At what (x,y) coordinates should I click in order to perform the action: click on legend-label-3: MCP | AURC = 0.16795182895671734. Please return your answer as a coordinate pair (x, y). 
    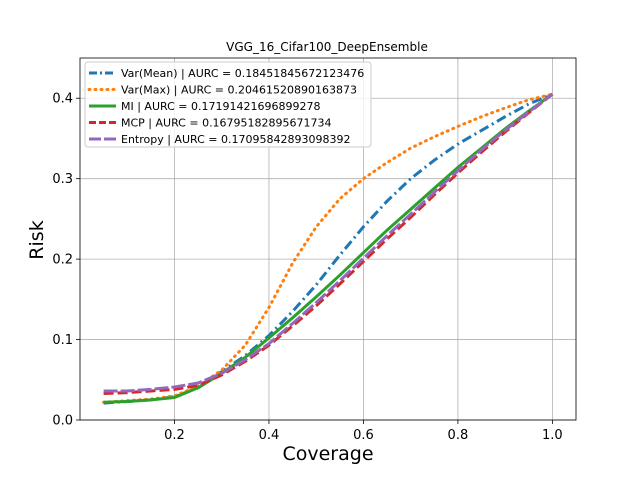
    Looking at the image, I should click on (226, 123).